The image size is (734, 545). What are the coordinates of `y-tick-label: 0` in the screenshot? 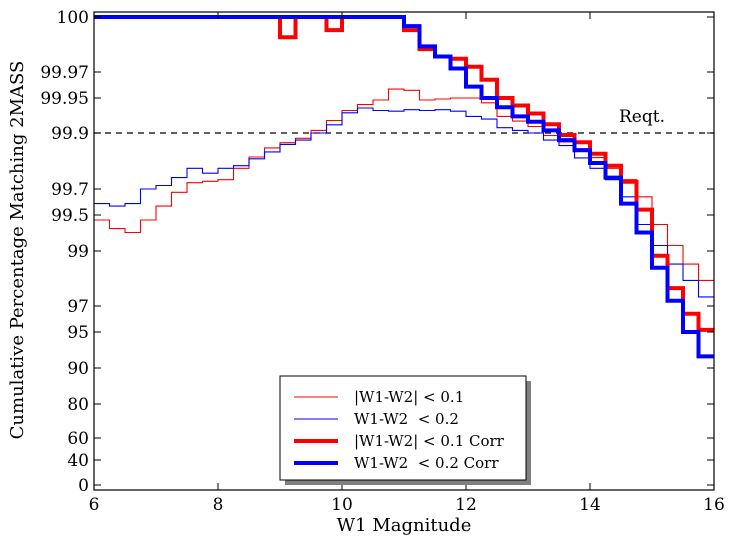 It's located at (83, 486).